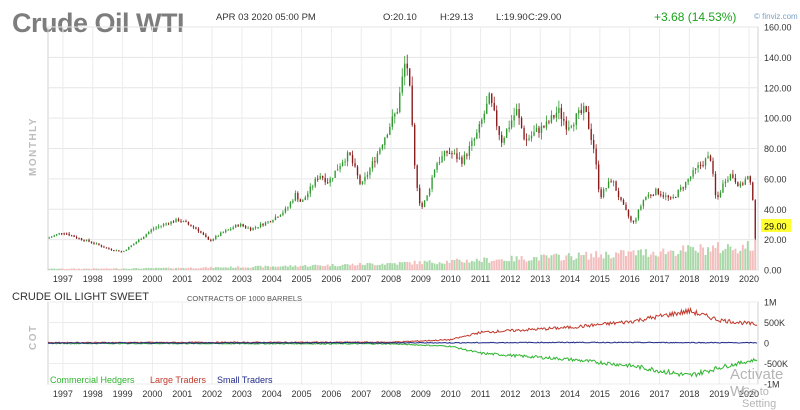  Describe the element at coordinates (776, 16) in the screenshot. I see `finviz-logo: © finviz.com` at that location.